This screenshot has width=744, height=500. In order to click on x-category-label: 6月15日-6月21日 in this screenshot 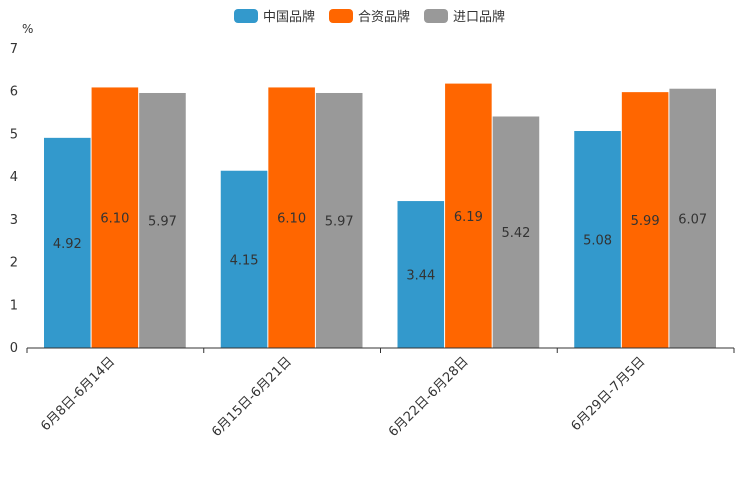, I will do `click(252, 397)`.